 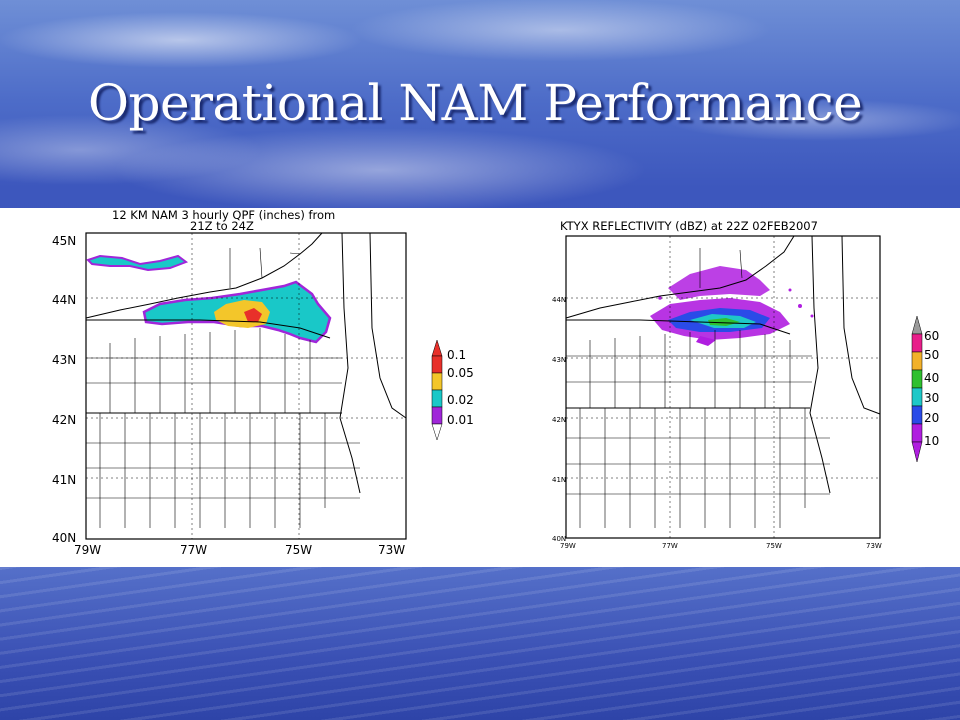 I want to click on right-lat-label: 40N, so click(x=559, y=539).